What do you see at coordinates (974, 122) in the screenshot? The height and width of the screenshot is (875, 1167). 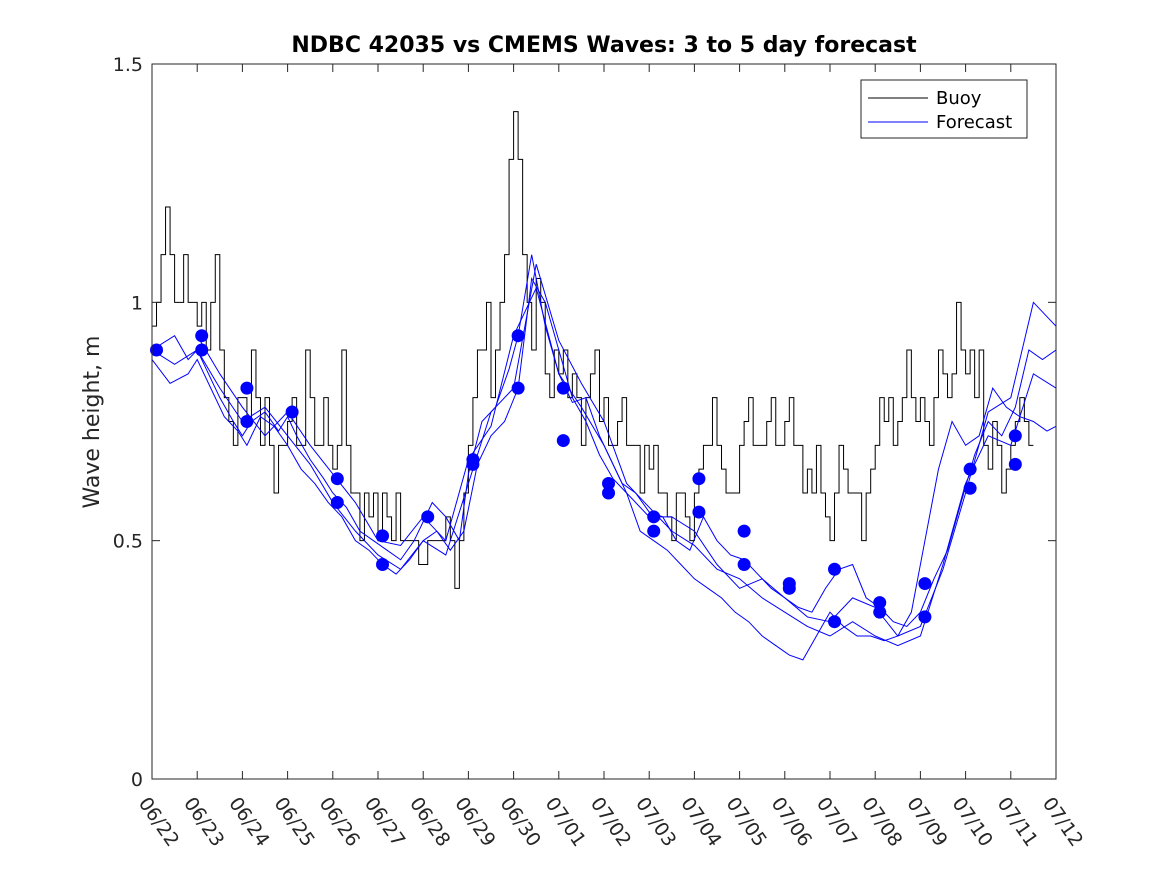 I see `legend-forecast-label: Forecast` at bounding box center [974, 122].